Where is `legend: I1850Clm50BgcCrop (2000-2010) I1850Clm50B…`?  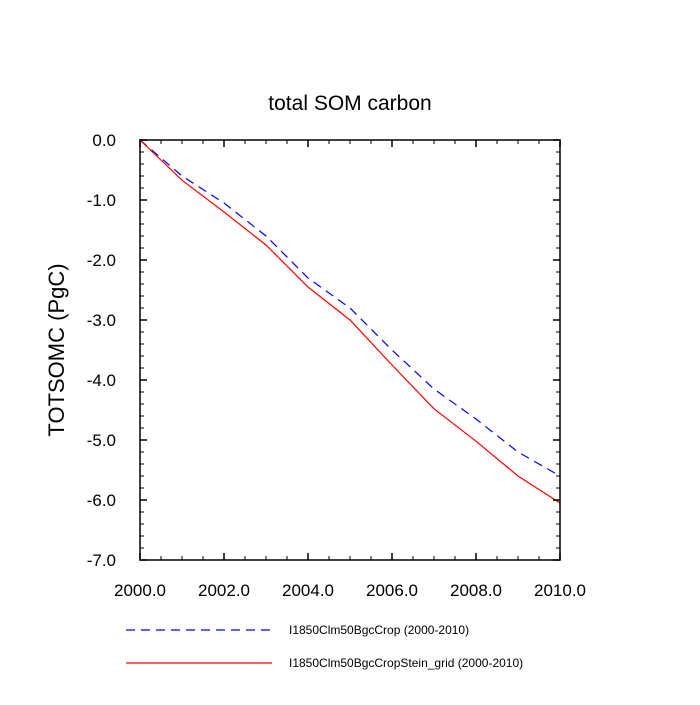
legend: I1850Clm50BgcCrop (2000-2010) I1850Clm50B… is located at coordinates (324, 646).